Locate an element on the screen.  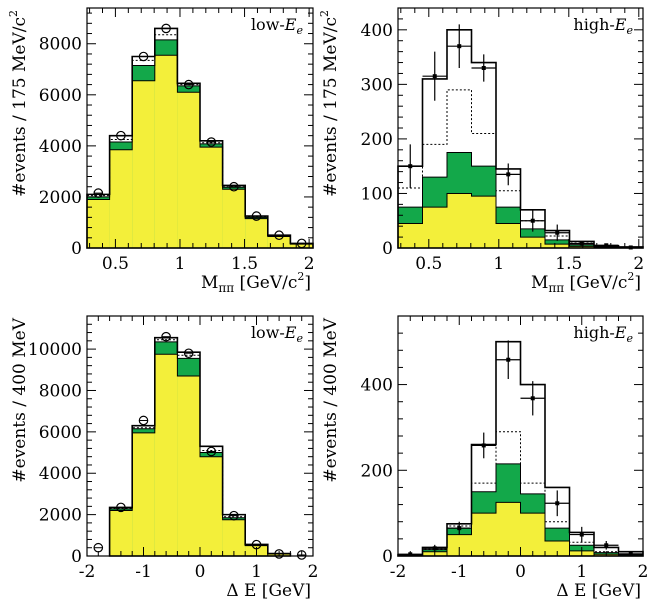
dotted-histogram is located at coordinates (520, 493).